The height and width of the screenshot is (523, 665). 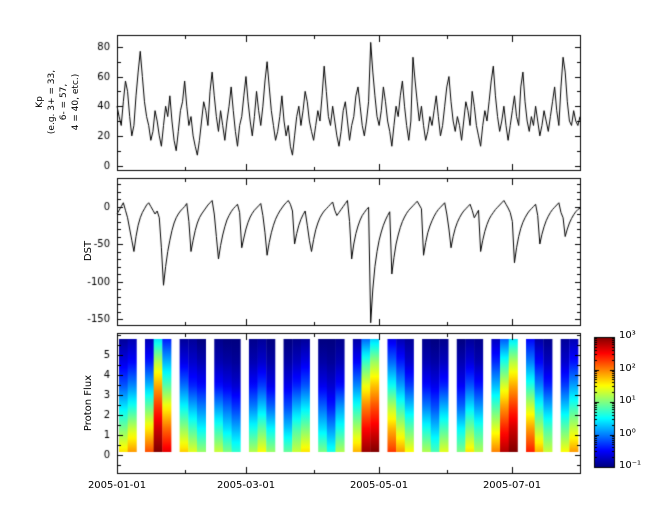 I want to click on kp-axis-label-line: Kp, so click(x=40, y=102).